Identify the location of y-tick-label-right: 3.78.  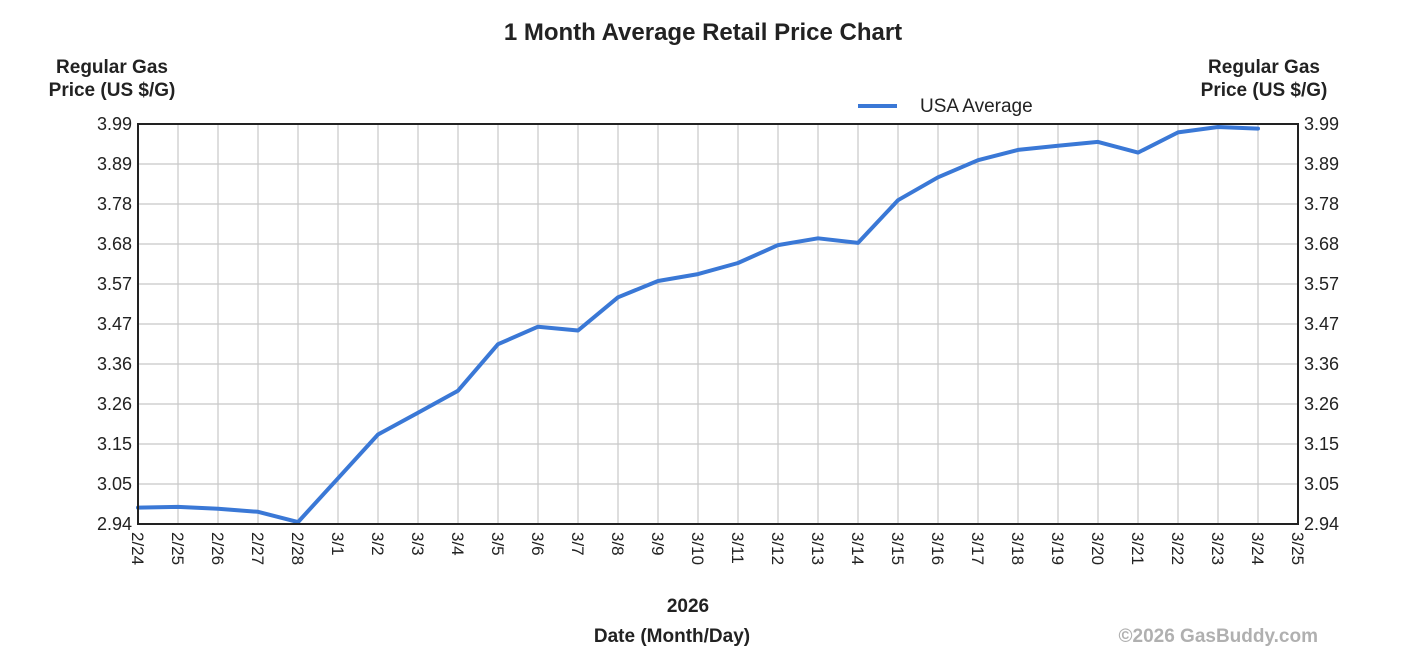
(1321, 204).